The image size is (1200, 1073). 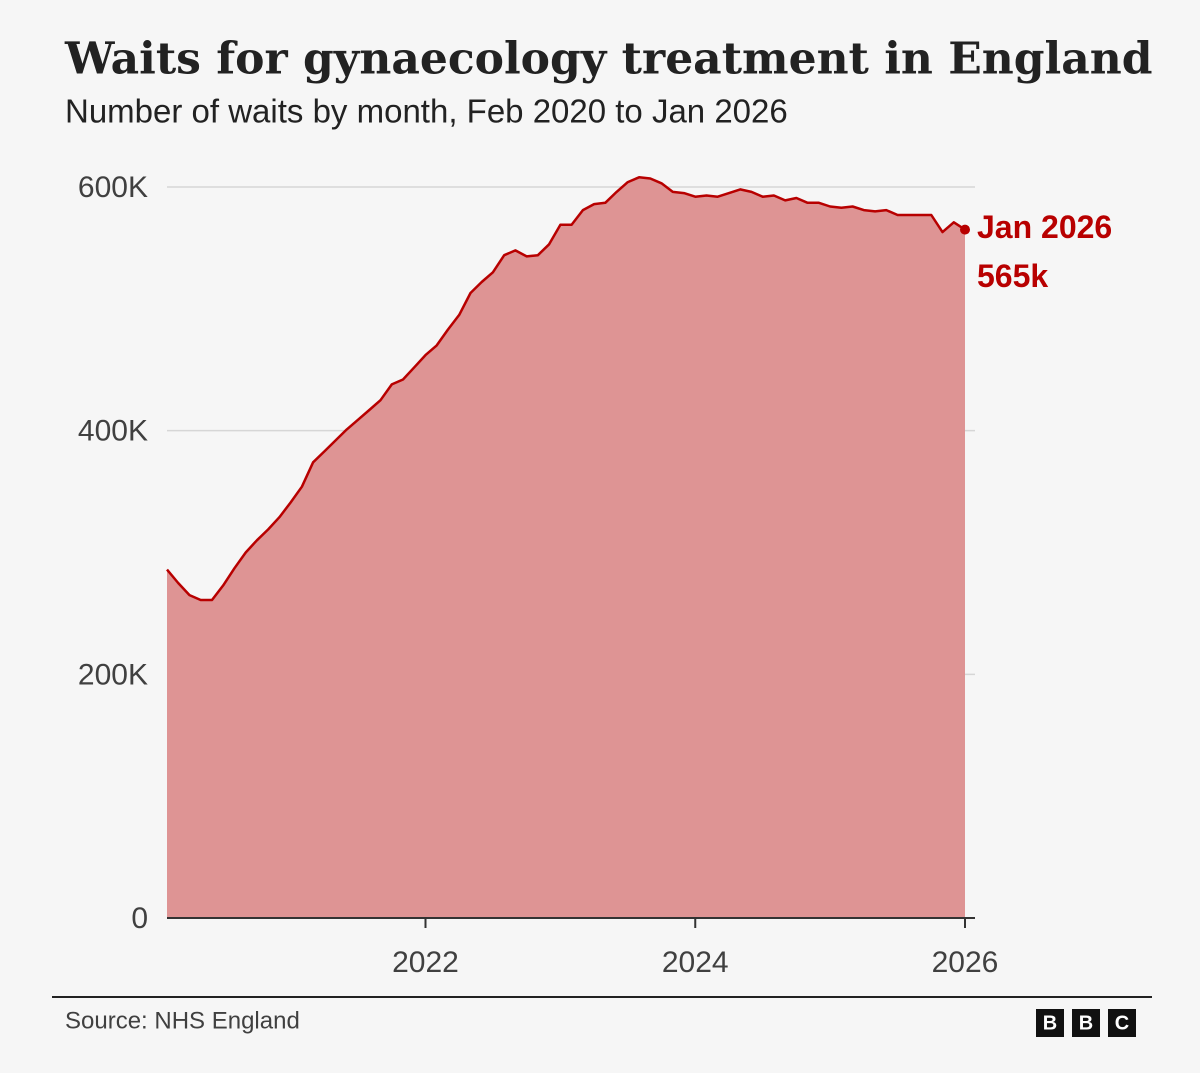 What do you see at coordinates (139, 918) in the screenshot?
I see `y-tick-label: 0` at bounding box center [139, 918].